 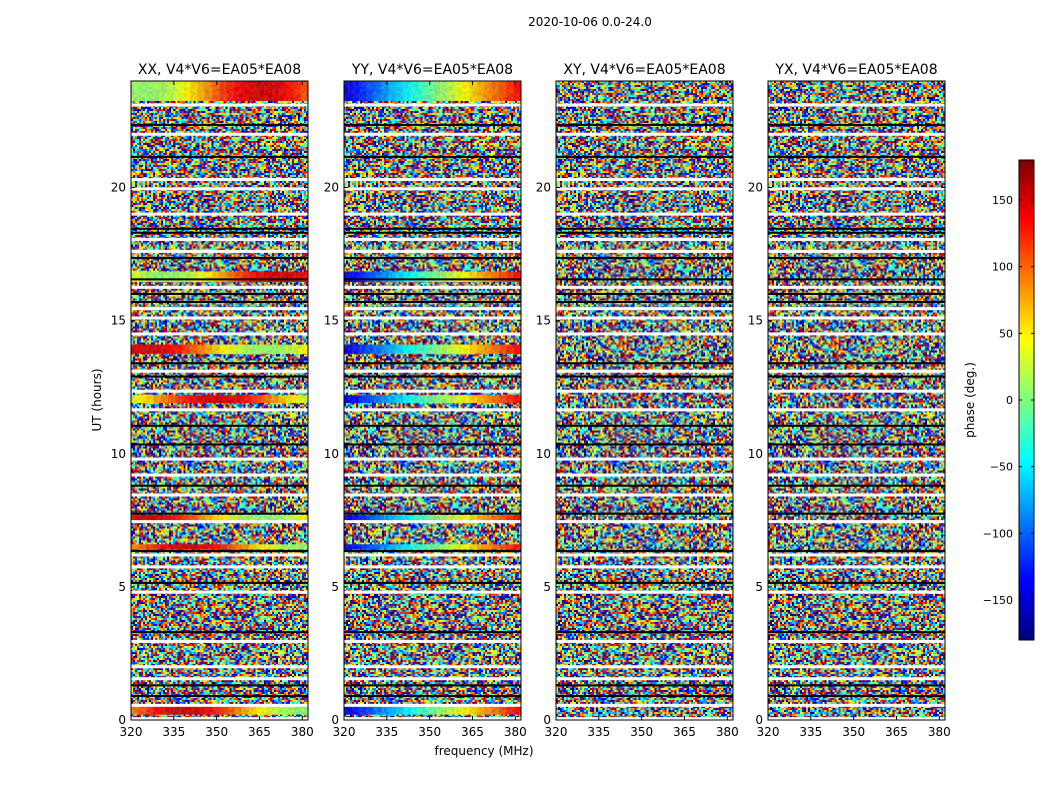 What do you see at coordinates (856, 400) in the screenshot?
I see `panel-frame` at bounding box center [856, 400].